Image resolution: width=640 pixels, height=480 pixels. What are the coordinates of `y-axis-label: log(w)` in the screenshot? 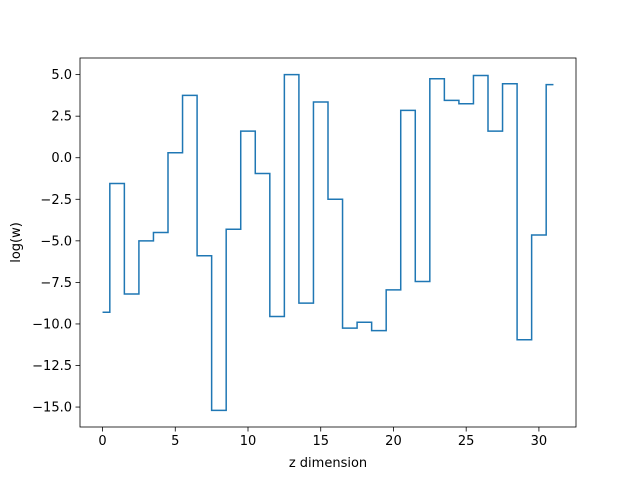 It's located at (16, 242).